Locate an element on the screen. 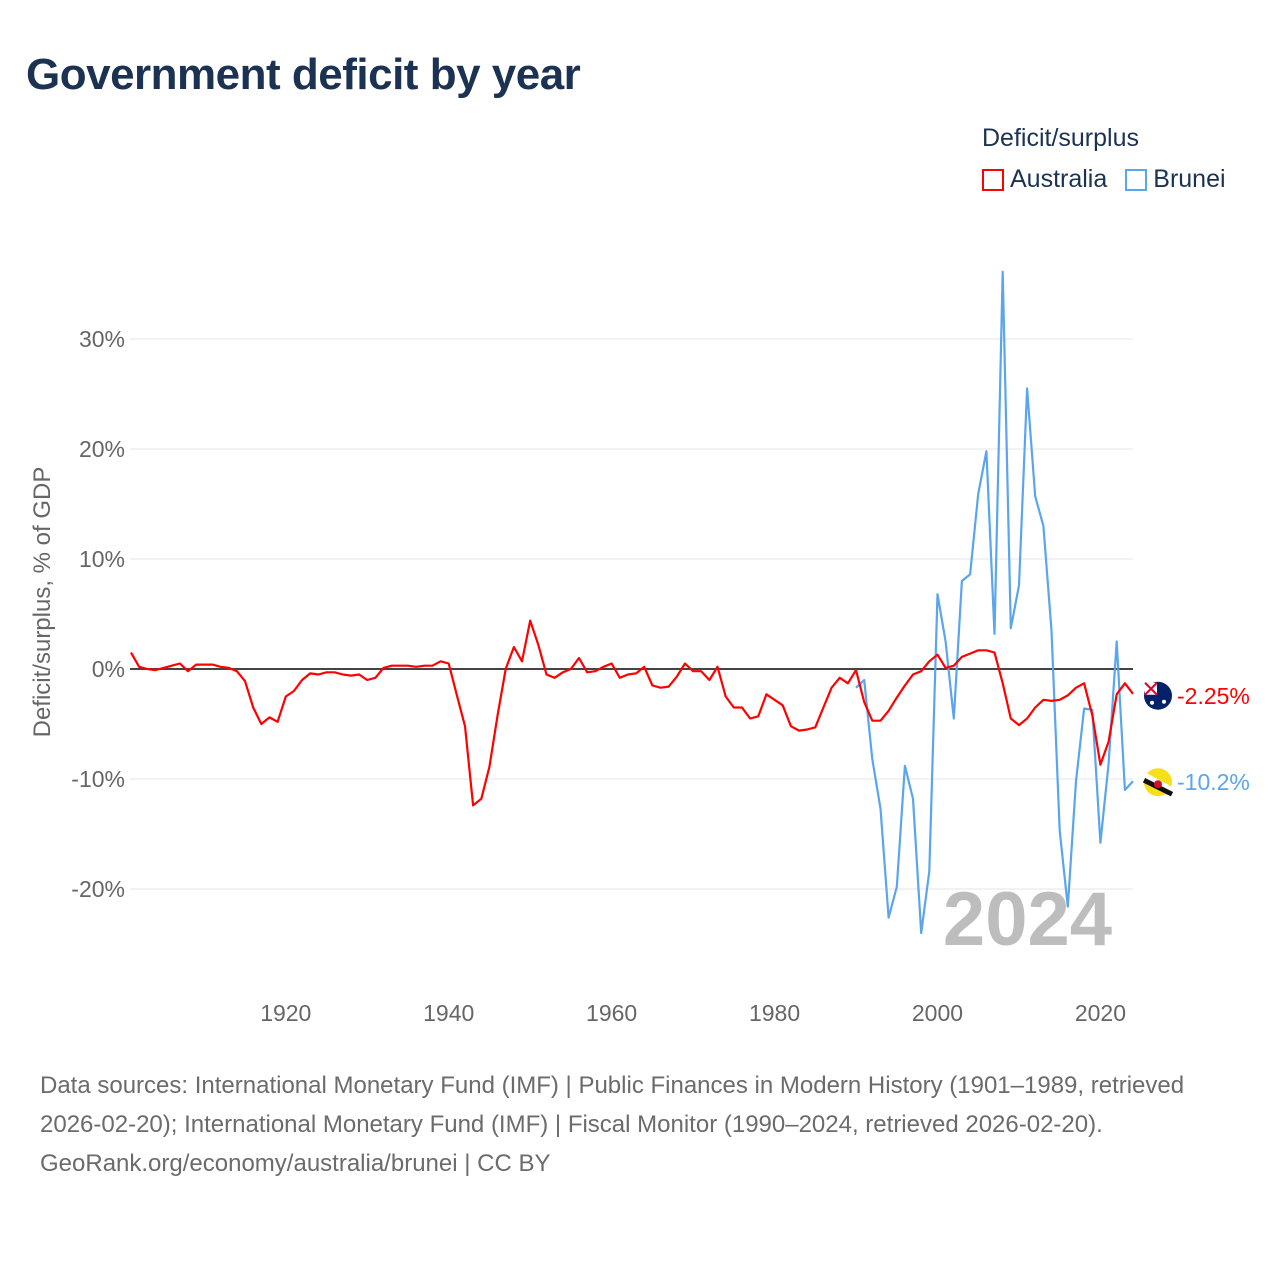 This screenshot has width=1280, height=1280. legend-item-australia: Australia is located at coordinates (1044, 179).